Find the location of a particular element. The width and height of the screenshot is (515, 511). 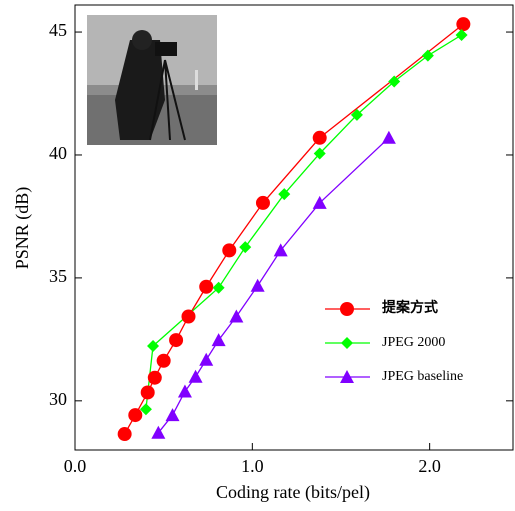

y-axis-title: PSNR (dB) is located at coordinates (22, 228).